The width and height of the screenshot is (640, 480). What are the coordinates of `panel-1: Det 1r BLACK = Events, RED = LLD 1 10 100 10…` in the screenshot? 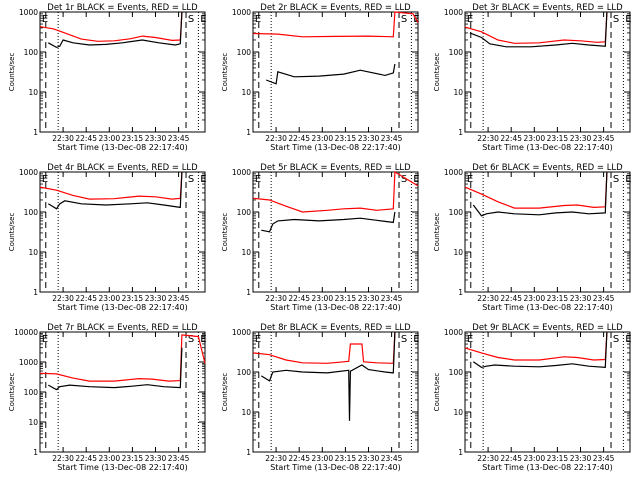 It's located at (107, 77).